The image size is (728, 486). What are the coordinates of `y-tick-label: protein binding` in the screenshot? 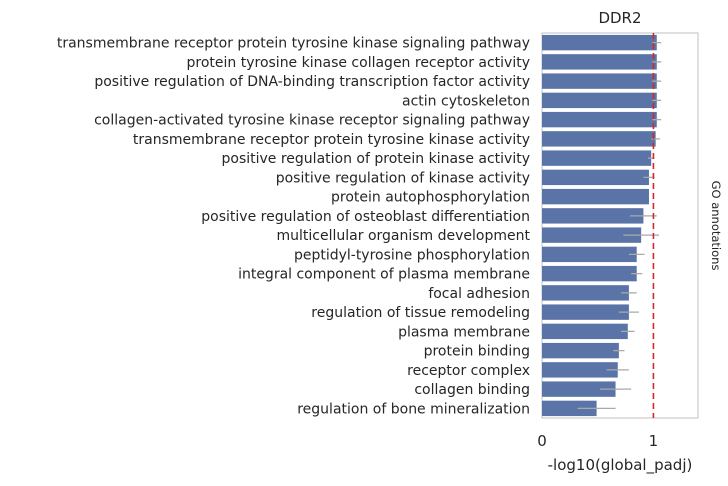 It's located at (477, 352).